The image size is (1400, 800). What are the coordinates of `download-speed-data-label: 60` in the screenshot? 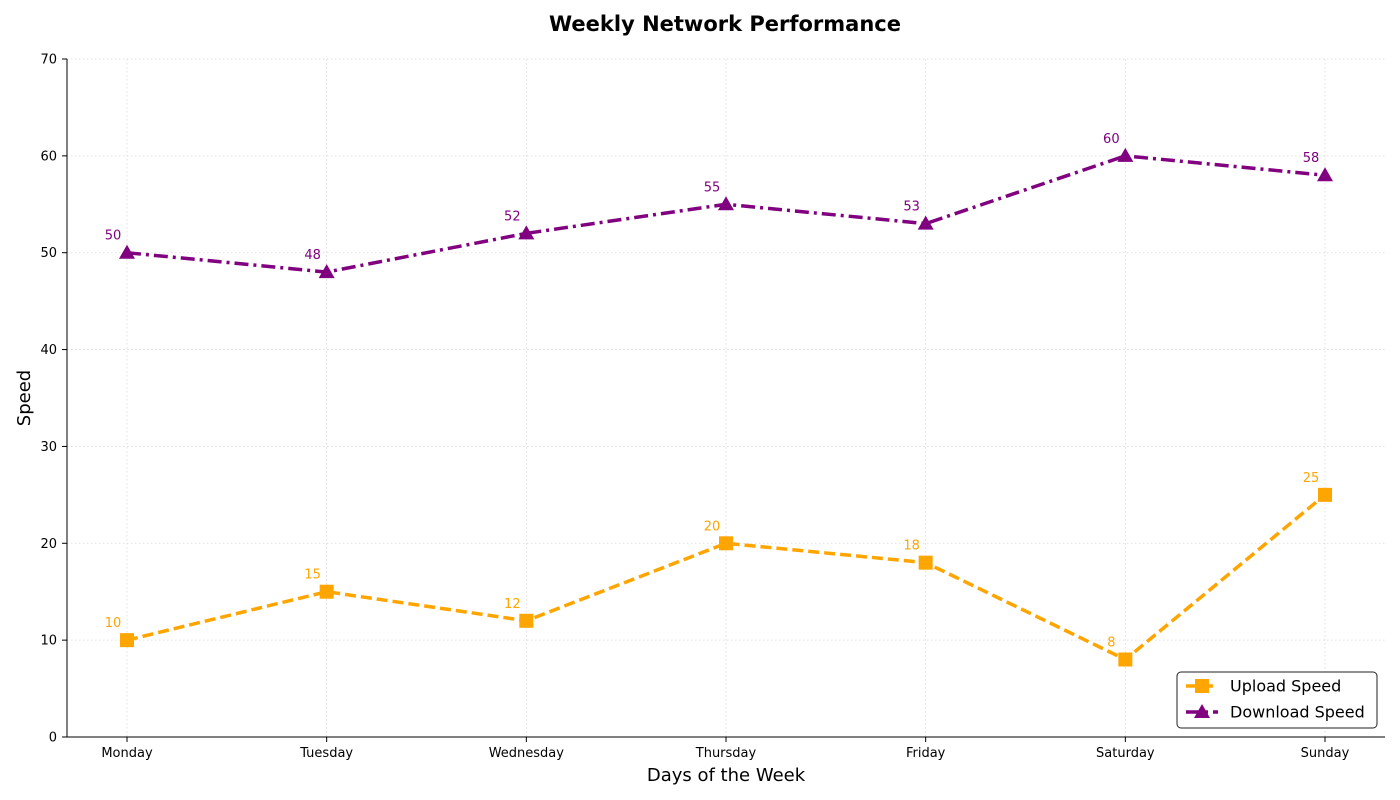 It's located at (1111, 139).